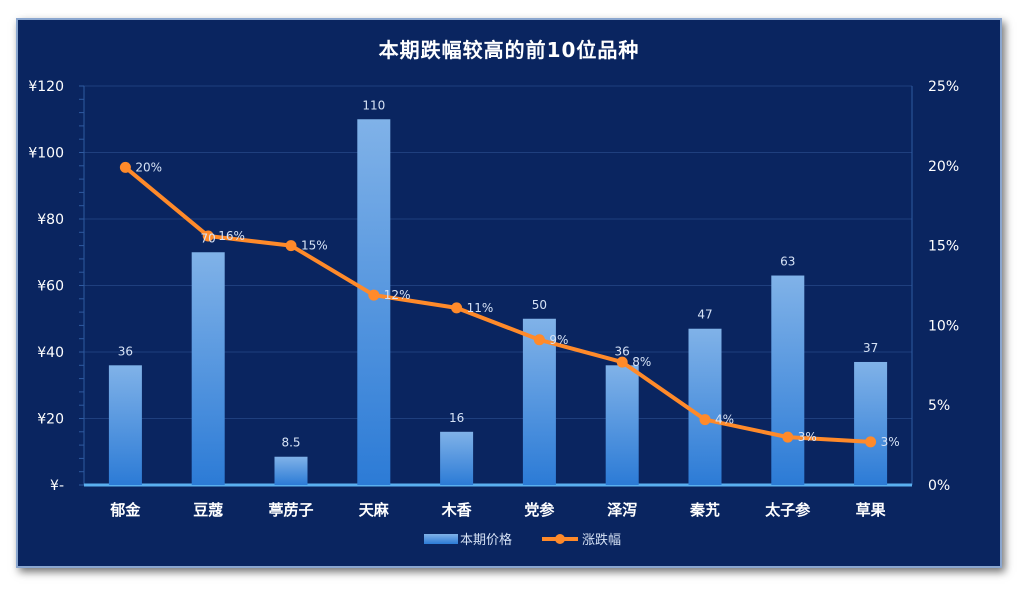 The width and height of the screenshot is (1024, 591). Describe the element at coordinates (50, 287) in the screenshot. I see `y-left-tick-label: ¥60` at that location.